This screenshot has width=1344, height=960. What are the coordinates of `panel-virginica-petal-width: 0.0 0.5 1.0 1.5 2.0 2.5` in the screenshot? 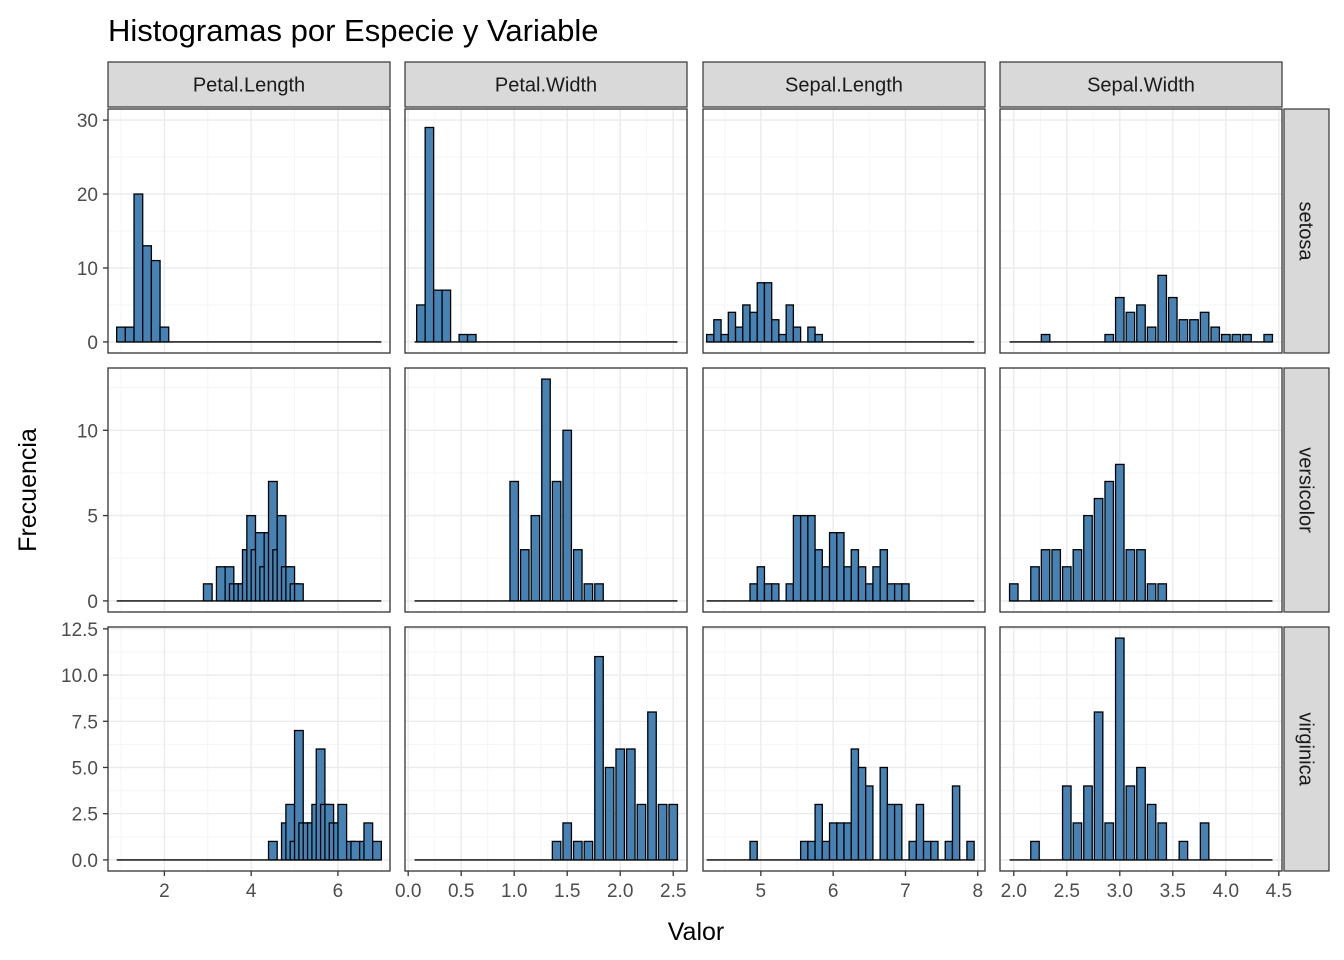 It's located at (541, 764).